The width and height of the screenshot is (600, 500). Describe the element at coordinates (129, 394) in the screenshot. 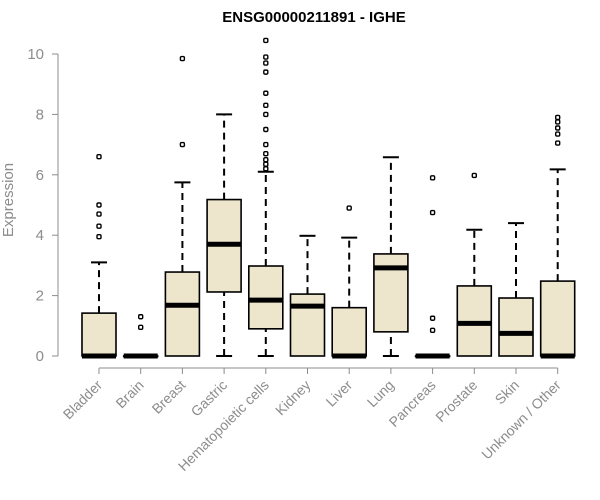

I see `x-tick-label: Brain` at that location.